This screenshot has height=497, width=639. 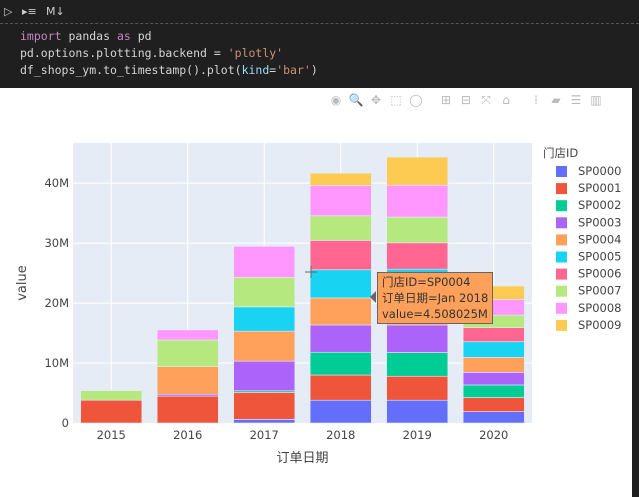 What do you see at coordinates (506, 100) in the screenshot?
I see `reset-axes-icon: ⌂` at bounding box center [506, 100].